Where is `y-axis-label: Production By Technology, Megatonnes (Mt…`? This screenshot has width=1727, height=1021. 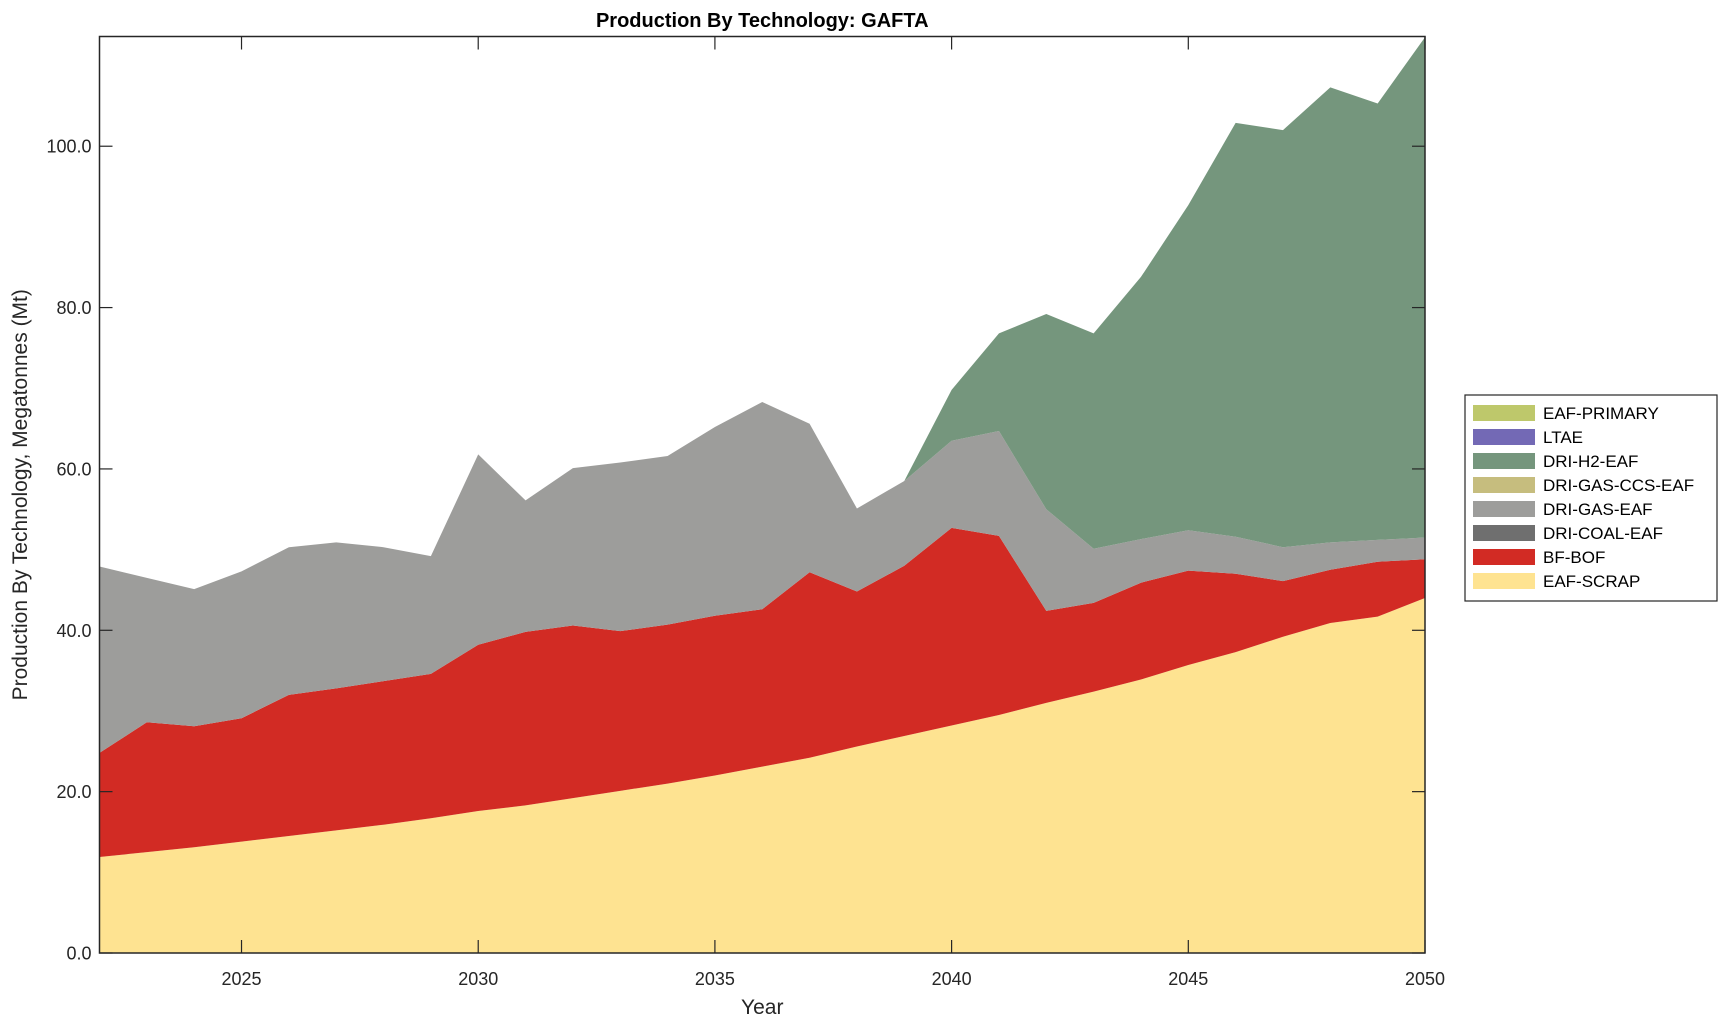 y-axis-label: Production By Technology, Megatonnes (Mt… is located at coordinates (20, 494).